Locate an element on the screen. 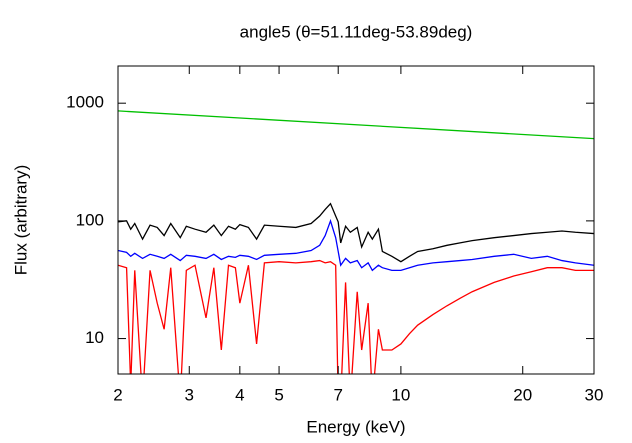 The image size is (632, 443). x-tick-label: 3 is located at coordinates (189, 394).